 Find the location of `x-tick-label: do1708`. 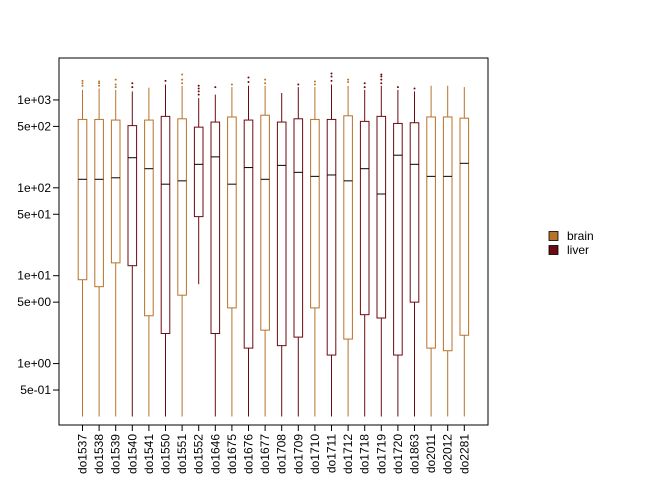

x-tick-label: do1708 is located at coordinates (282, 454).